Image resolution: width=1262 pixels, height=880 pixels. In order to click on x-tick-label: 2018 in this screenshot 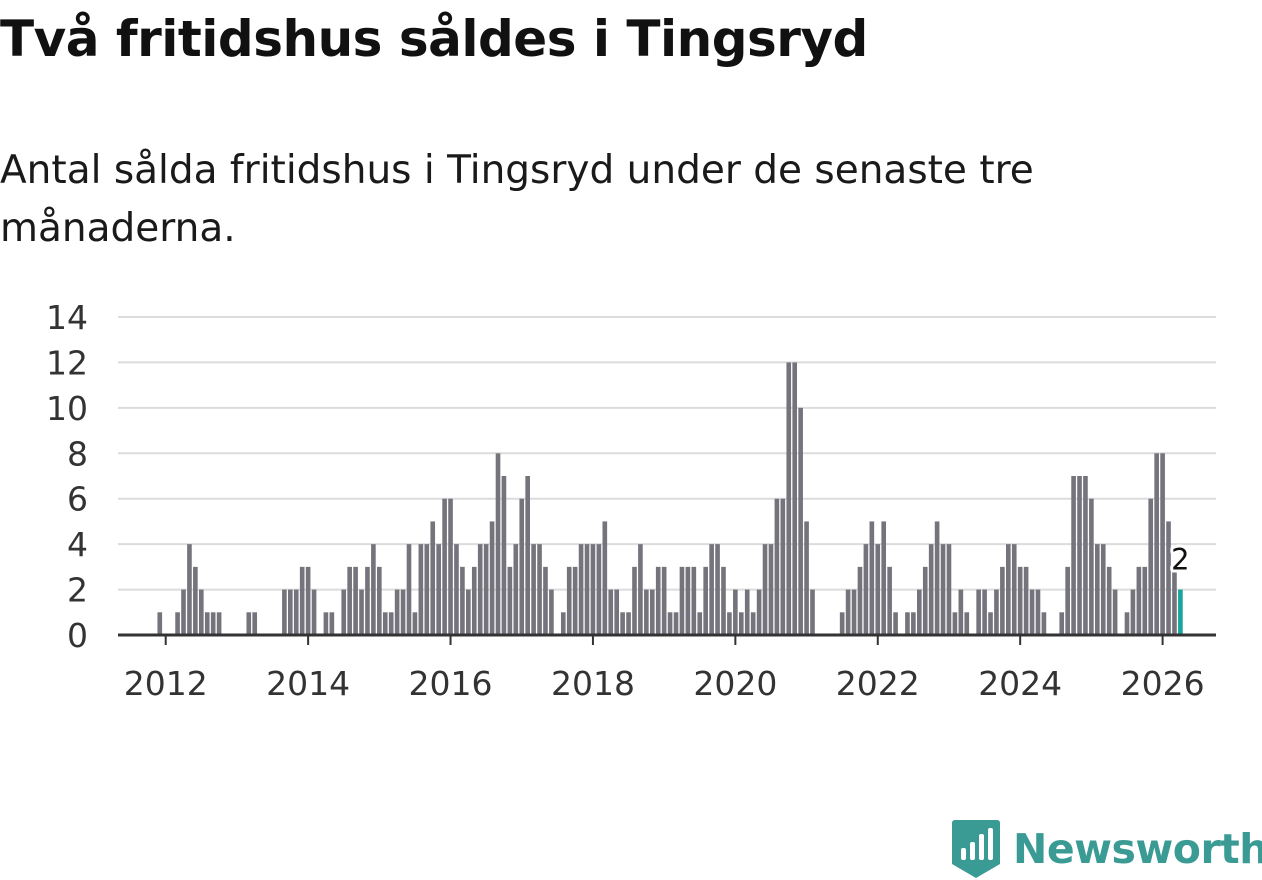, I will do `click(593, 683)`.